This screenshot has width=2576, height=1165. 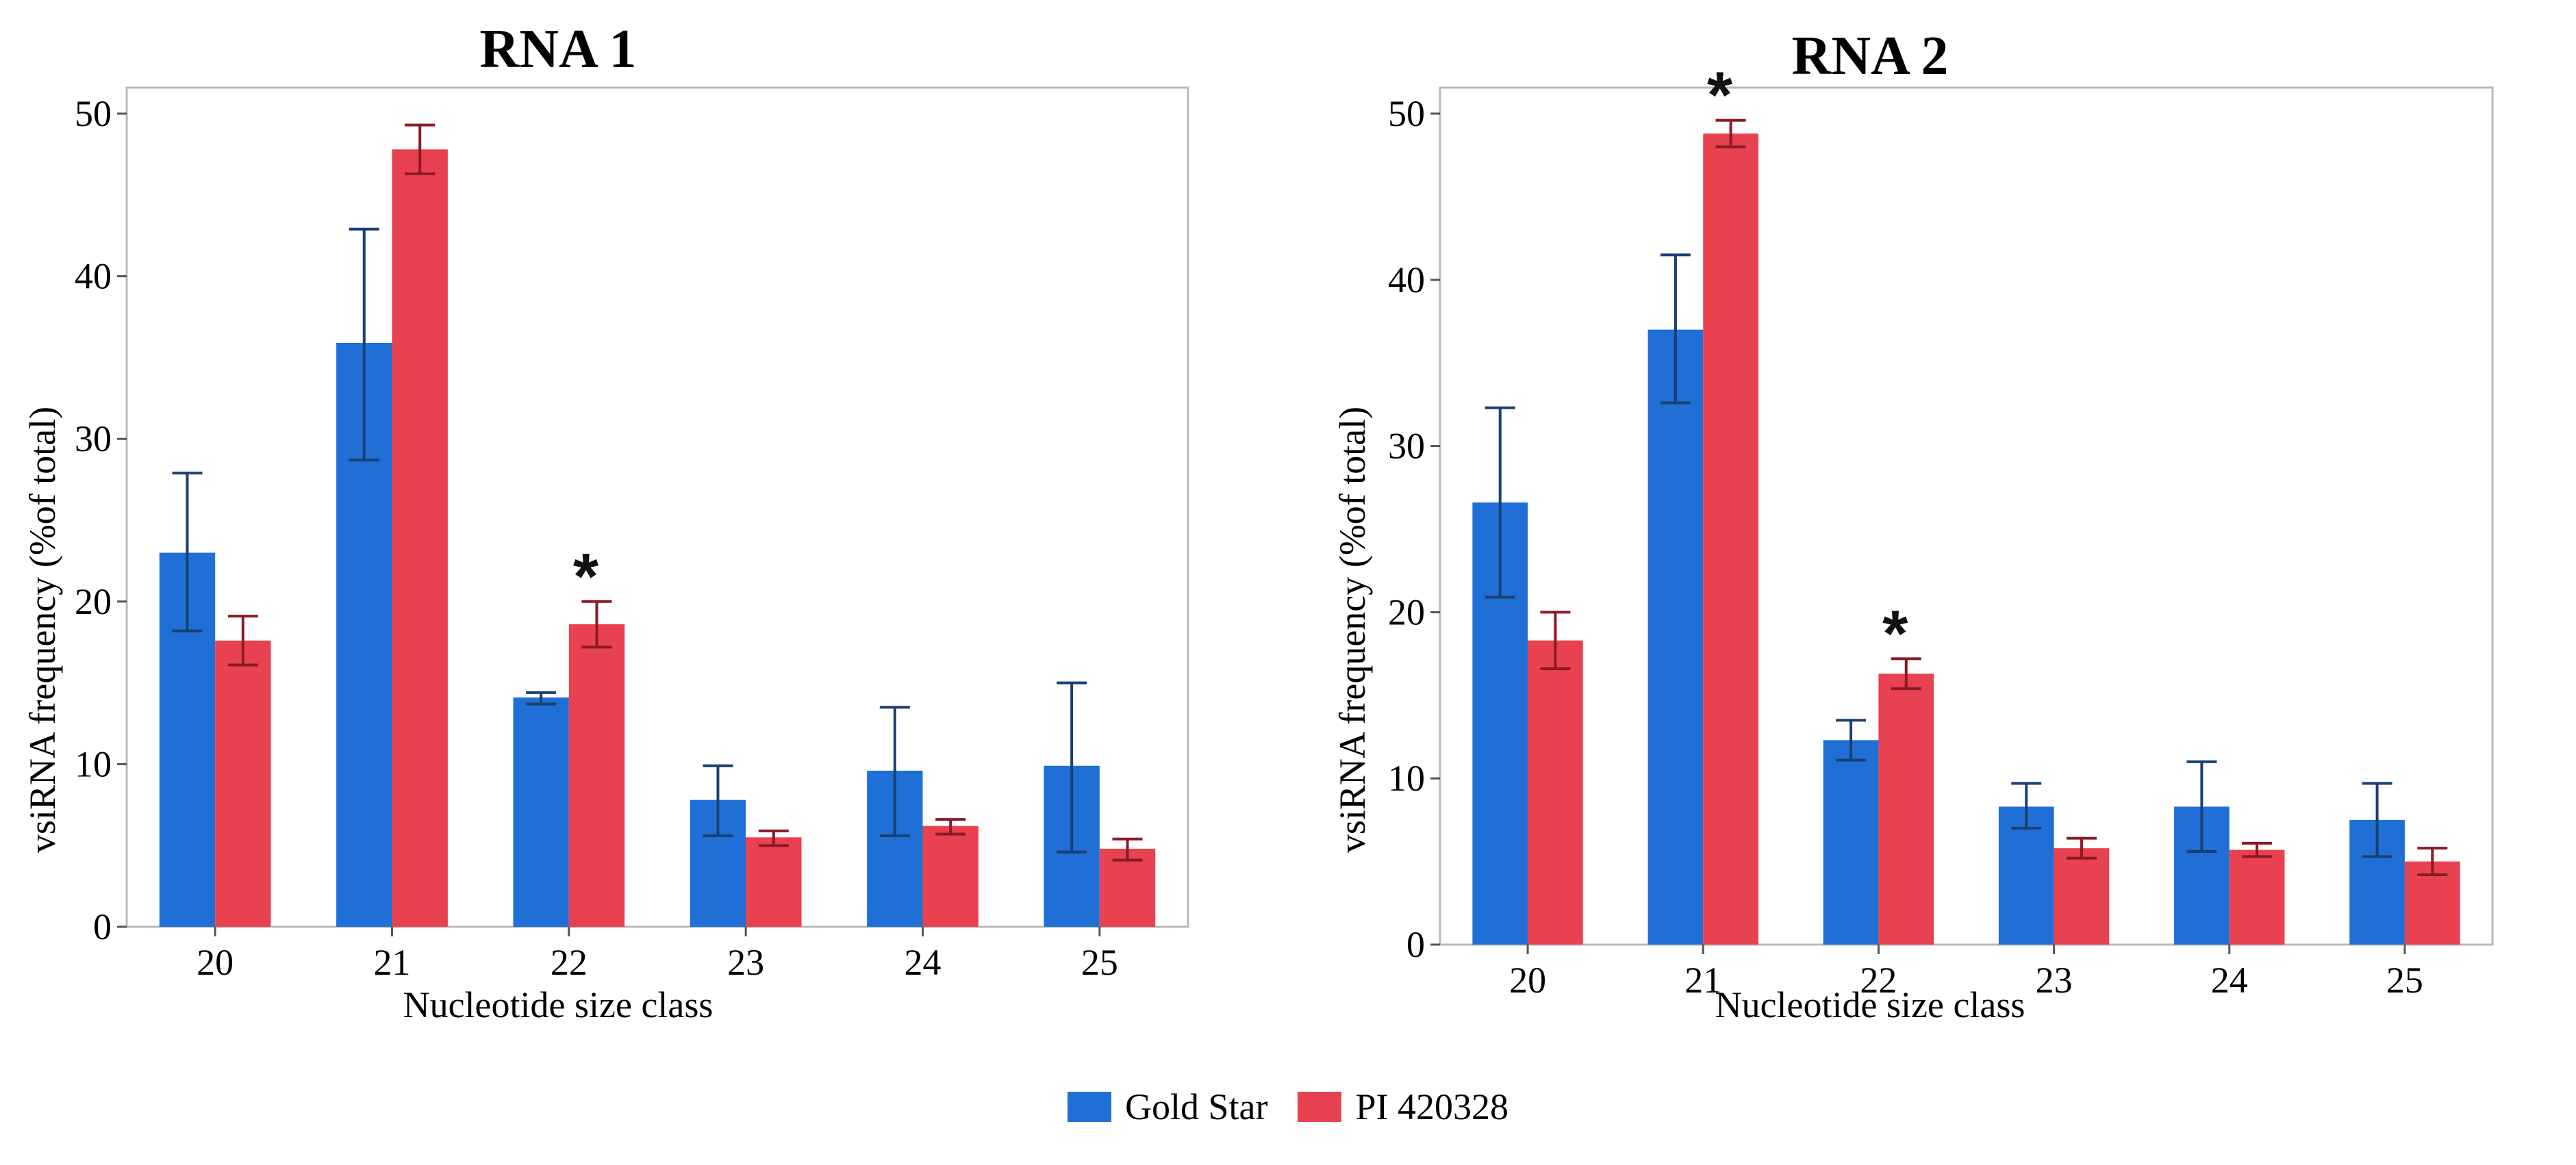 What do you see at coordinates (558, 1005) in the screenshot?
I see `x-axis-title-rna1: Nucleotide size class` at bounding box center [558, 1005].